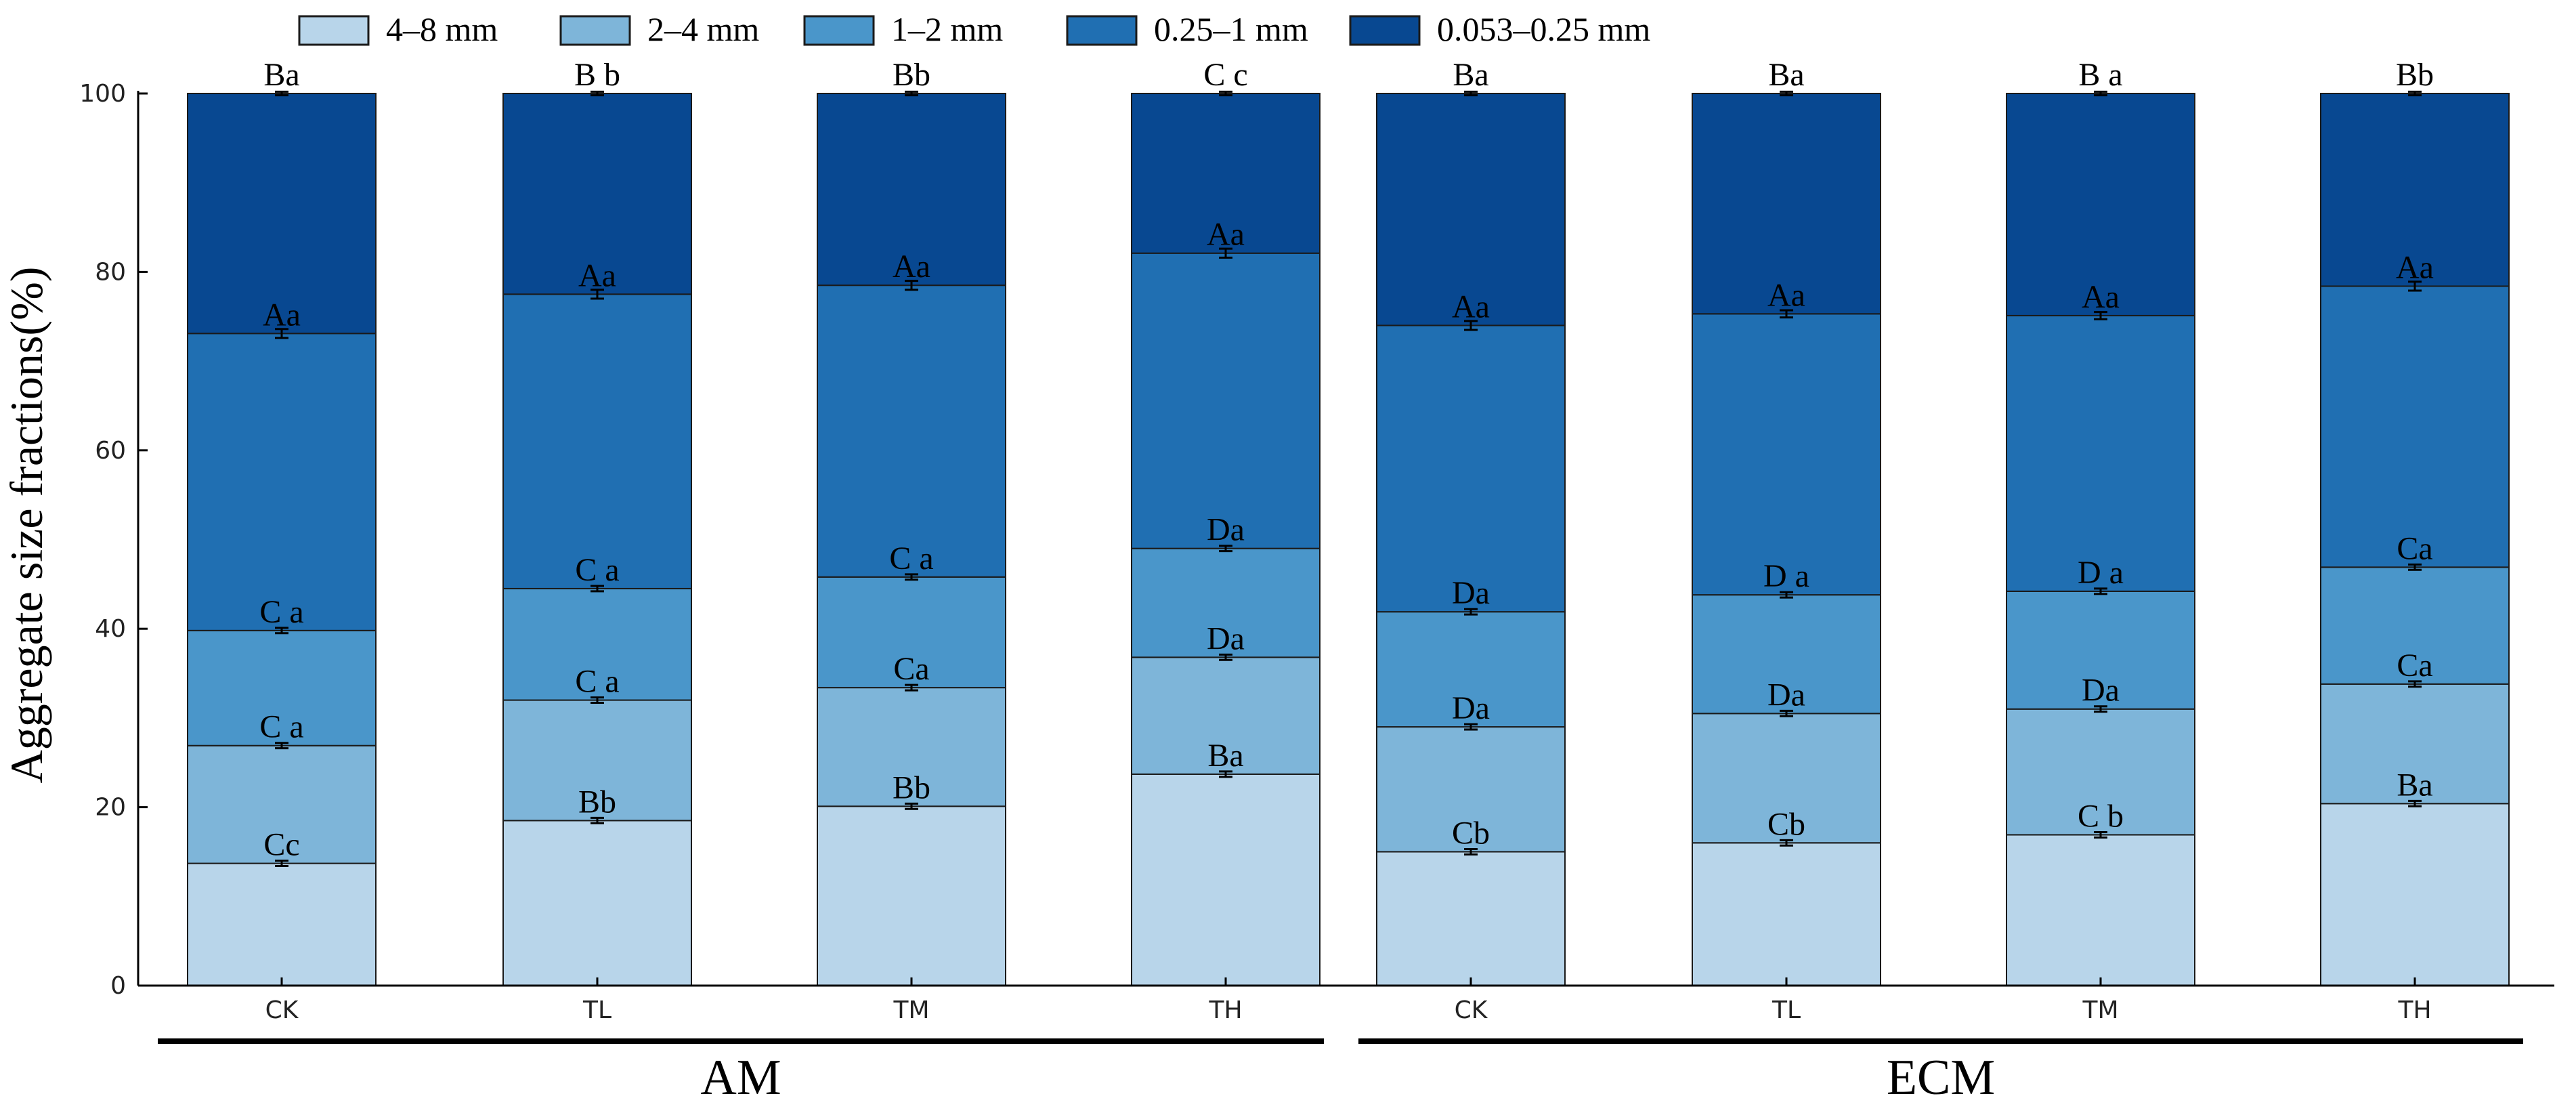  I want to click on y-tick-label: 80, so click(110, 272).